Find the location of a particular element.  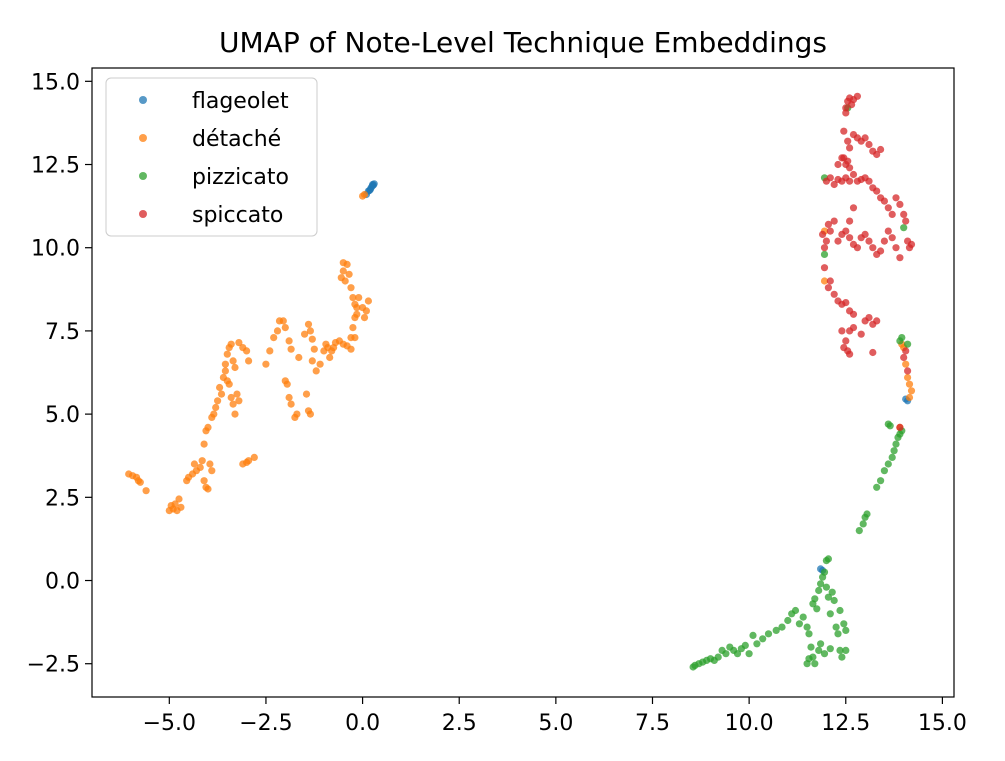

x-tick-label-2: 0.0 is located at coordinates (362, 723).